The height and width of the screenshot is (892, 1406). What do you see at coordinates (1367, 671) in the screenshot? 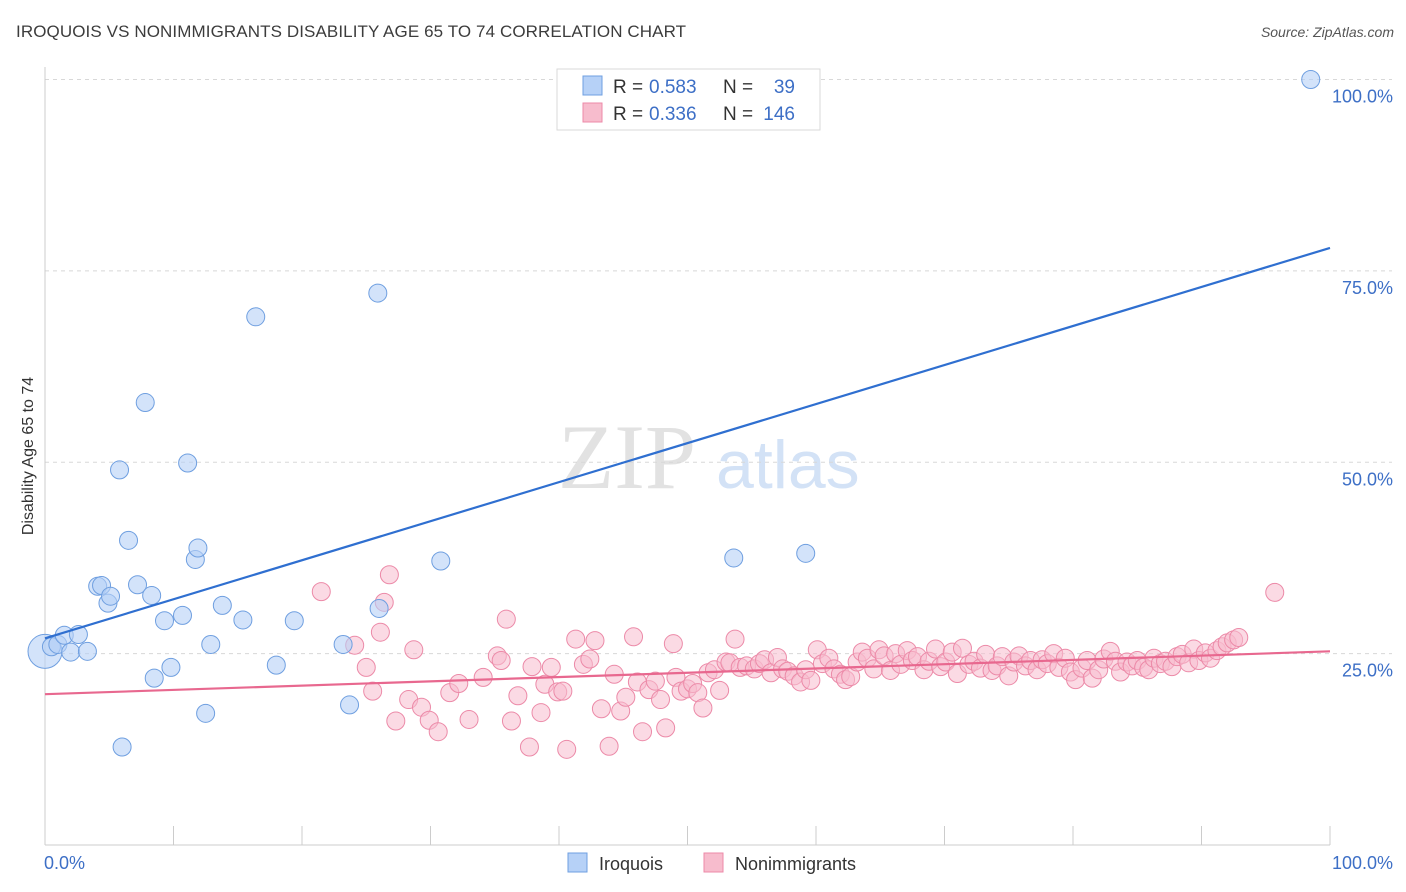
I see `y-tick-label: 25.0%` at bounding box center [1367, 671].